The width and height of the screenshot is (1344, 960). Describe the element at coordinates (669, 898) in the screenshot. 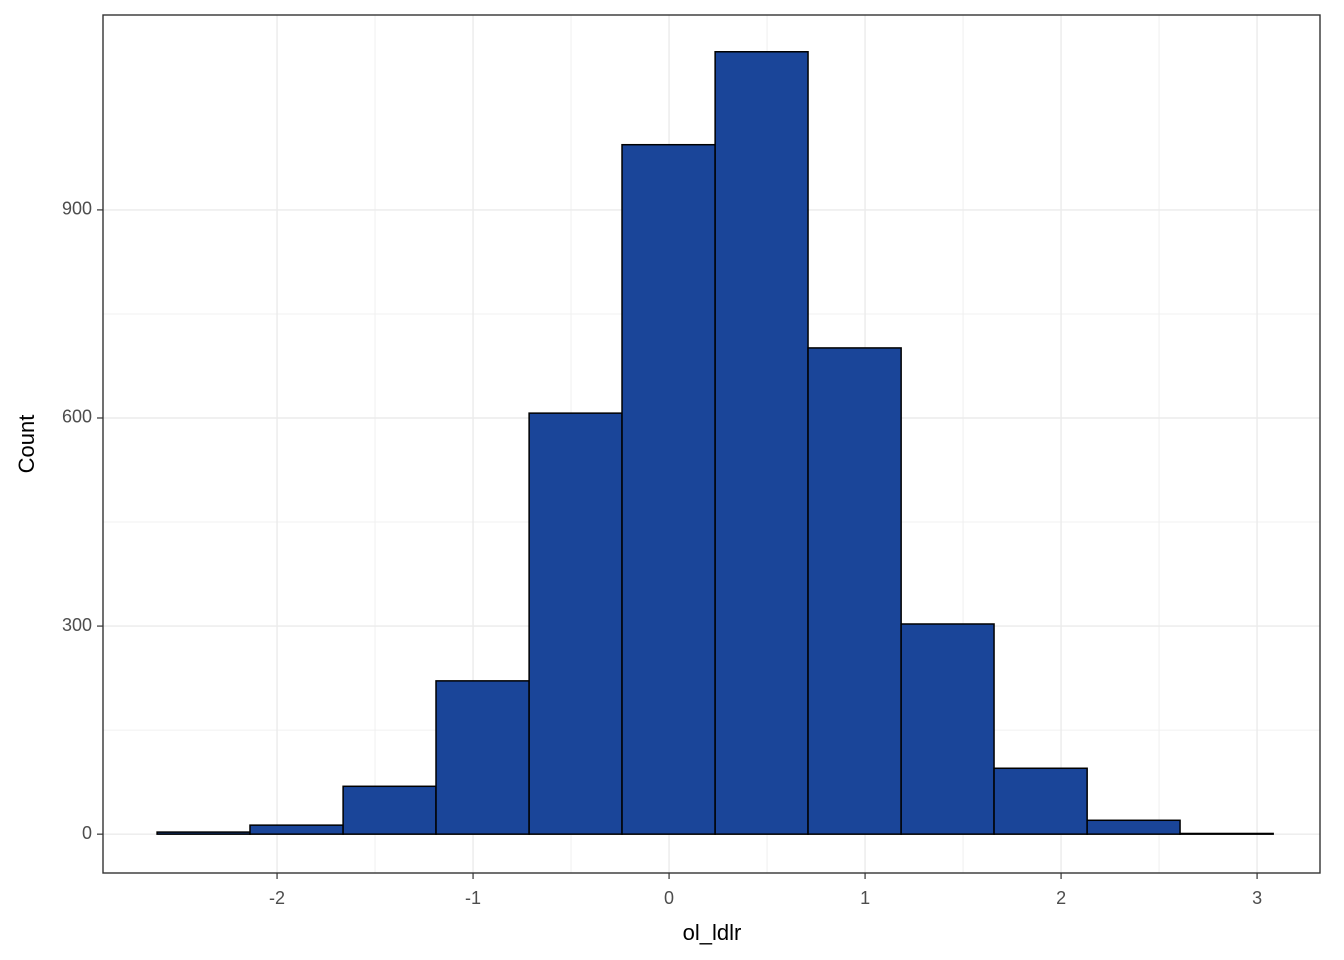

I see `x-tick-label: 0` at that location.